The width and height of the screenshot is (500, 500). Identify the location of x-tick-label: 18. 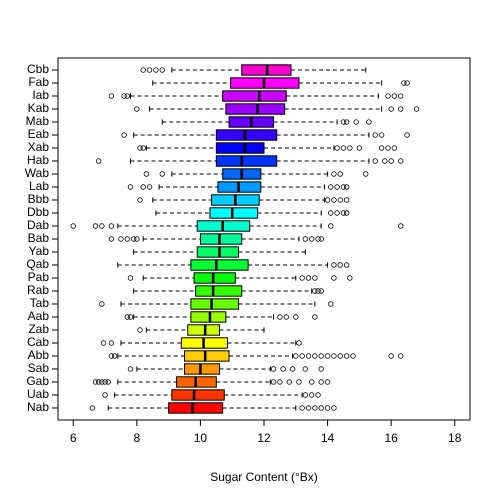
(455, 438).